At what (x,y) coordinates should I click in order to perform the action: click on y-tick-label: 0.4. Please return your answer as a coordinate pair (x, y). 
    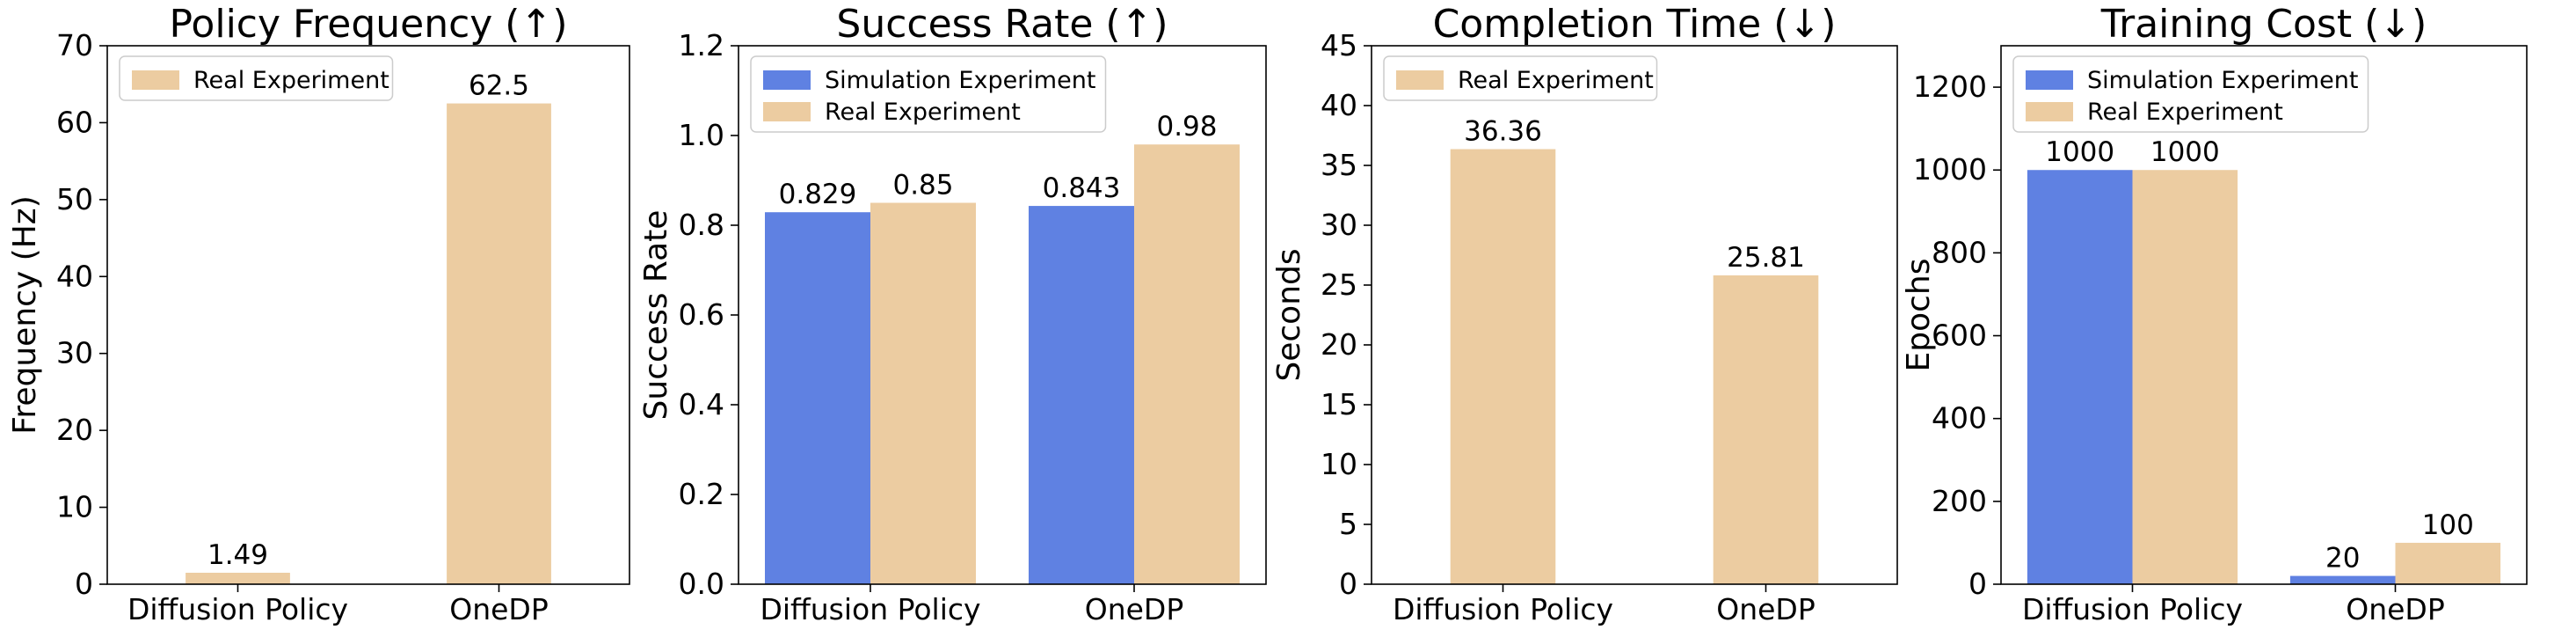
    Looking at the image, I should click on (701, 404).